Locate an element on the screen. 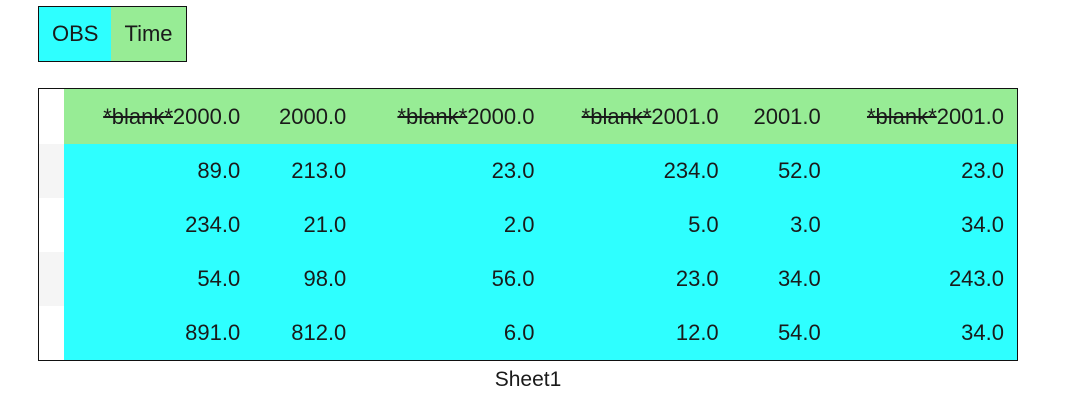  table-cell: 89.0 is located at coordinates (159, 171).